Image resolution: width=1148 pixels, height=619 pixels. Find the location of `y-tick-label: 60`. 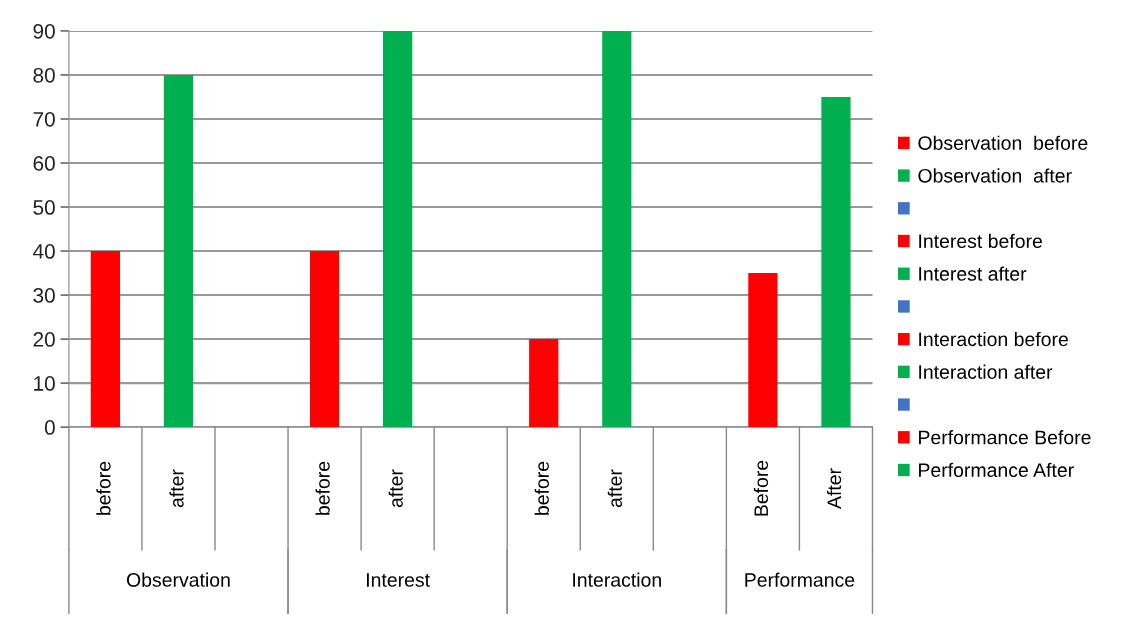

y-tick-label: 60 is located at coordinates (44, 163).